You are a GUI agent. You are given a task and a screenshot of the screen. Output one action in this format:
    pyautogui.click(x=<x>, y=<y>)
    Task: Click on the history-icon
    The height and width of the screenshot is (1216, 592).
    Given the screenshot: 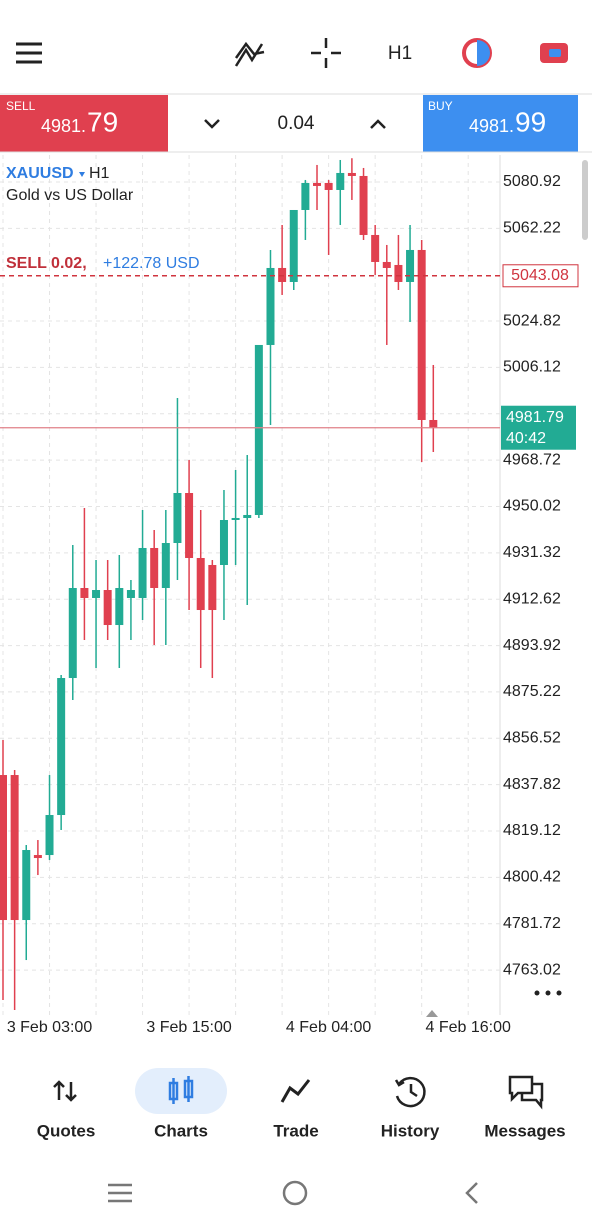 What is the action you would take?
    pyautogui.click(x=410, y=1092)
    